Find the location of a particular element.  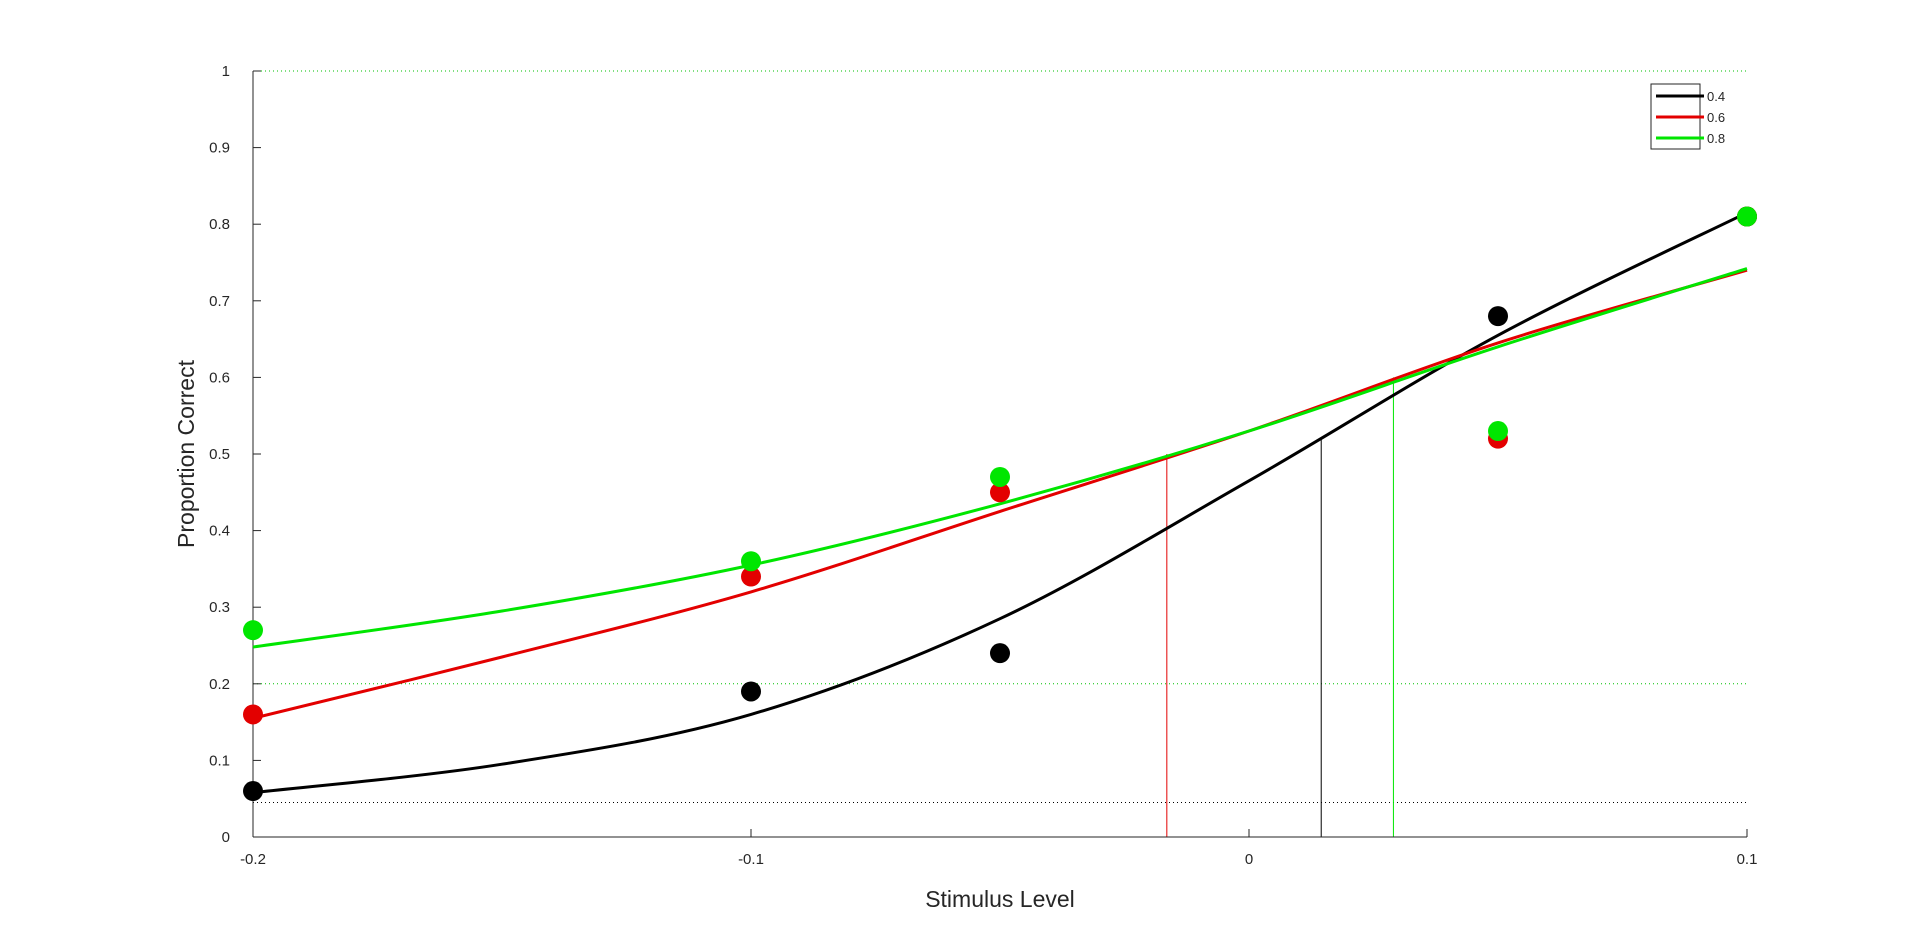

y-tick-labels: 0 0.1 0.2 0.3 0.4 0.5 0.6 0.7 0.8 0.9 1 is located at coordinates (219, 454).